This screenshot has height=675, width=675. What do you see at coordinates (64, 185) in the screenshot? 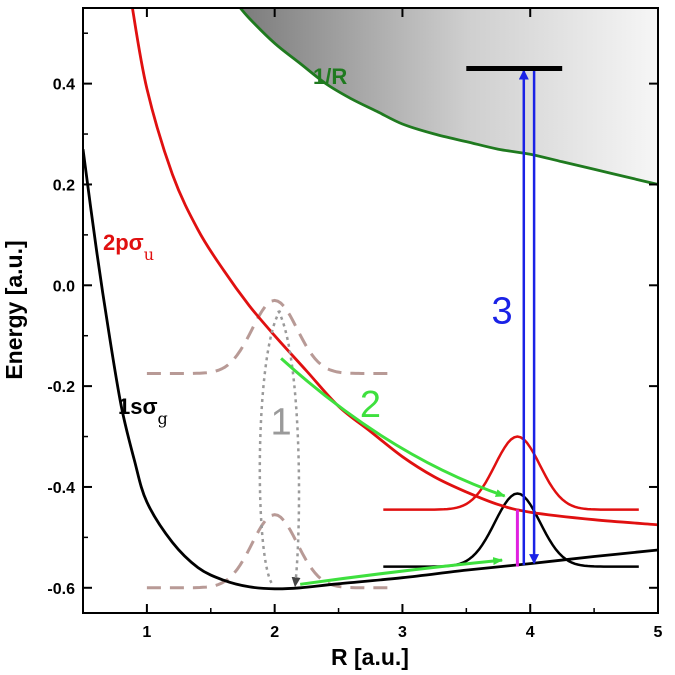
I see `y-tick-label: 0.2` at bounding box center [64, 185].